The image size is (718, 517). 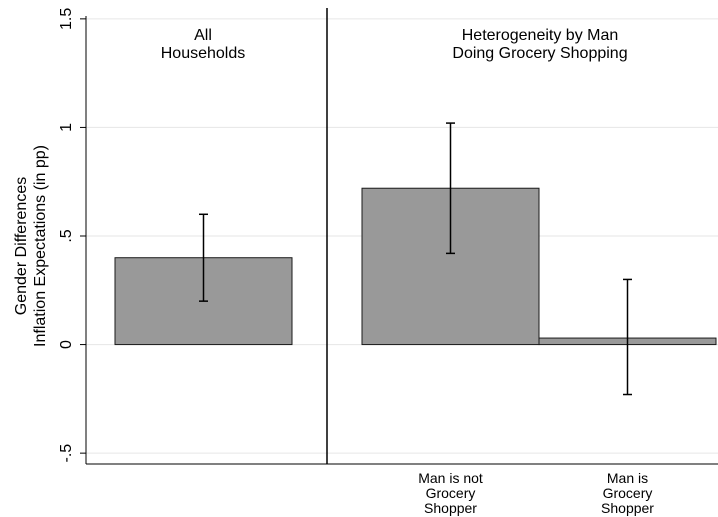 What do you see at coordinates (203, 53) in the screenshot?
I see `panel-title-line: Households` at bounding box center [203, 53].